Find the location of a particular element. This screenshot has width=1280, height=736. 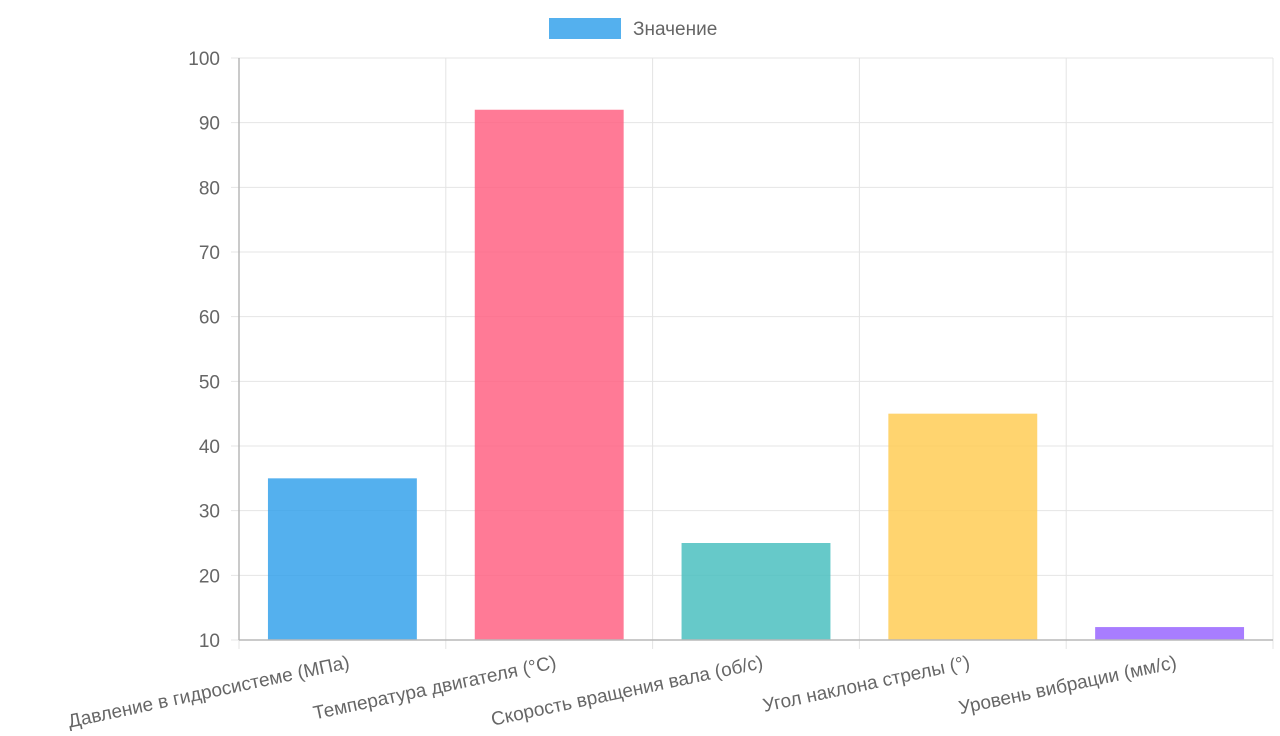

y-tick-label: 100 is located at coordinates (204, 59).